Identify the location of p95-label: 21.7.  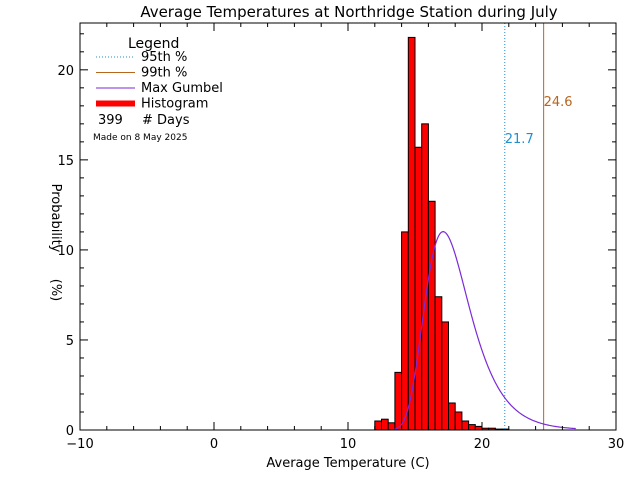
(519, 139).